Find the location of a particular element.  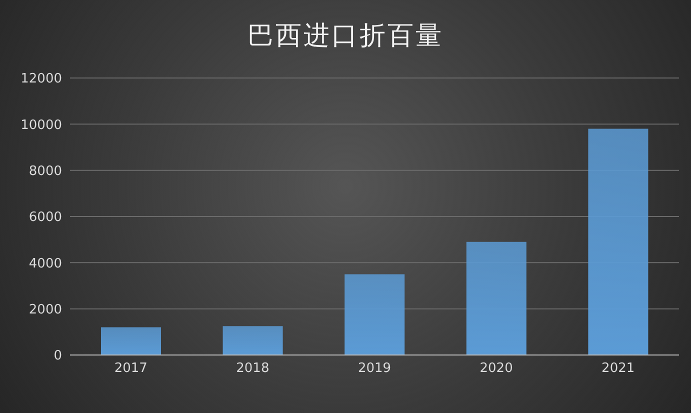

y-tick-label: 10000 is located at coordinates (41, 125).